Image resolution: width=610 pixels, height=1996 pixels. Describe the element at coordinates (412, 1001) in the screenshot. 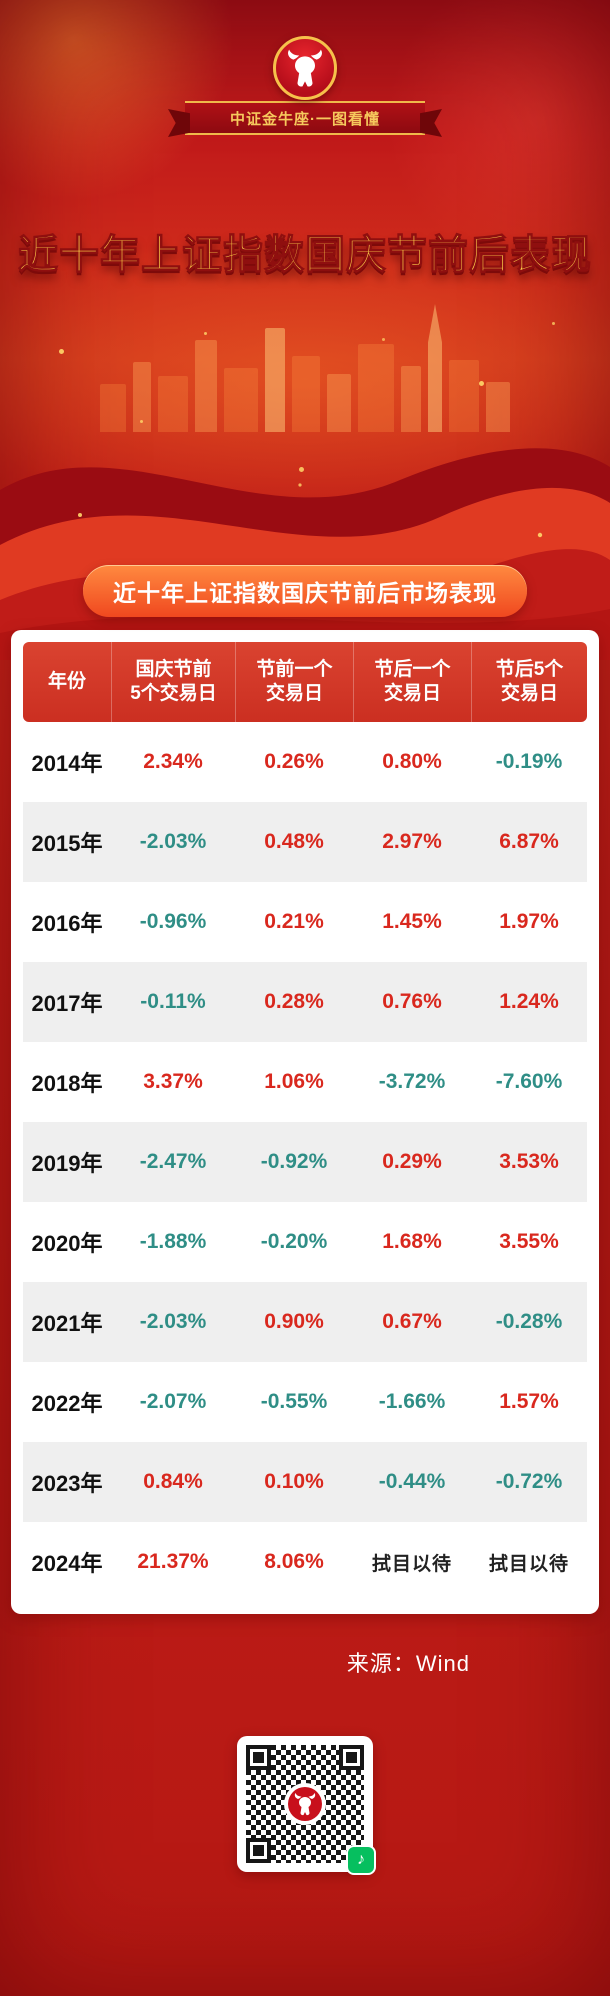

I see `value-cell: 0.76%` at that location.